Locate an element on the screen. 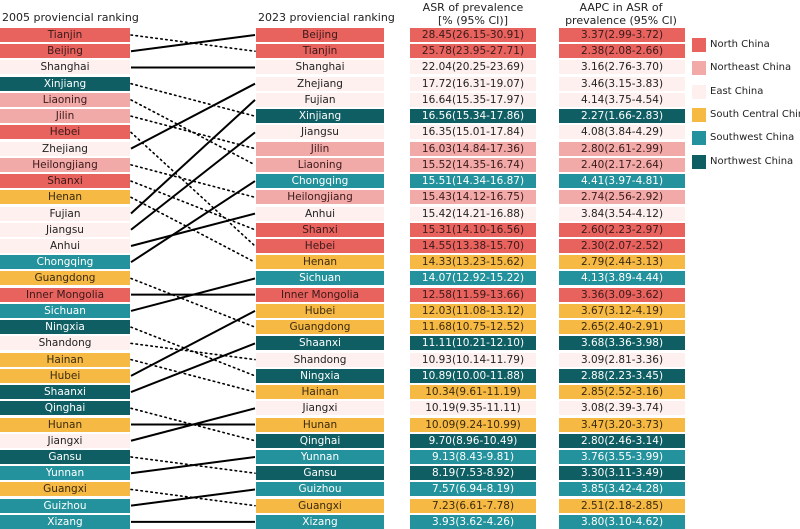  asr-value-cell: 10.34(9.61-11.19) is located at coordinates (473, 392).